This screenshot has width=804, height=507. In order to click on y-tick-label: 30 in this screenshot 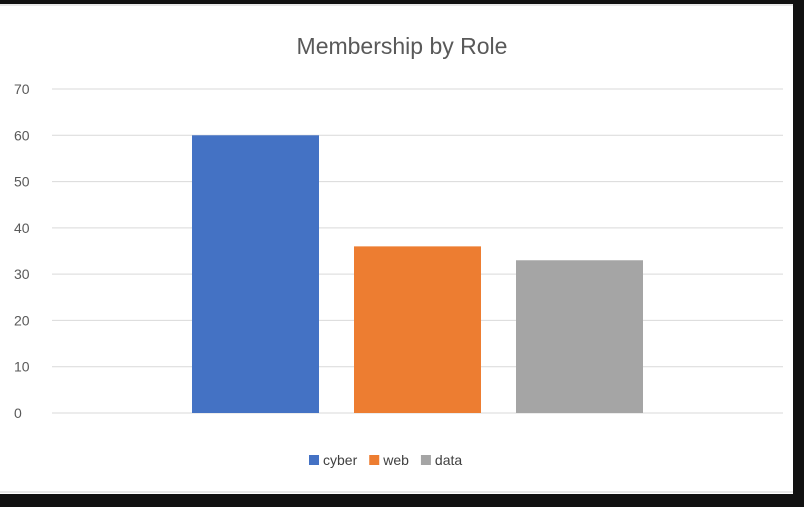, I will do `click(22, 274)`.